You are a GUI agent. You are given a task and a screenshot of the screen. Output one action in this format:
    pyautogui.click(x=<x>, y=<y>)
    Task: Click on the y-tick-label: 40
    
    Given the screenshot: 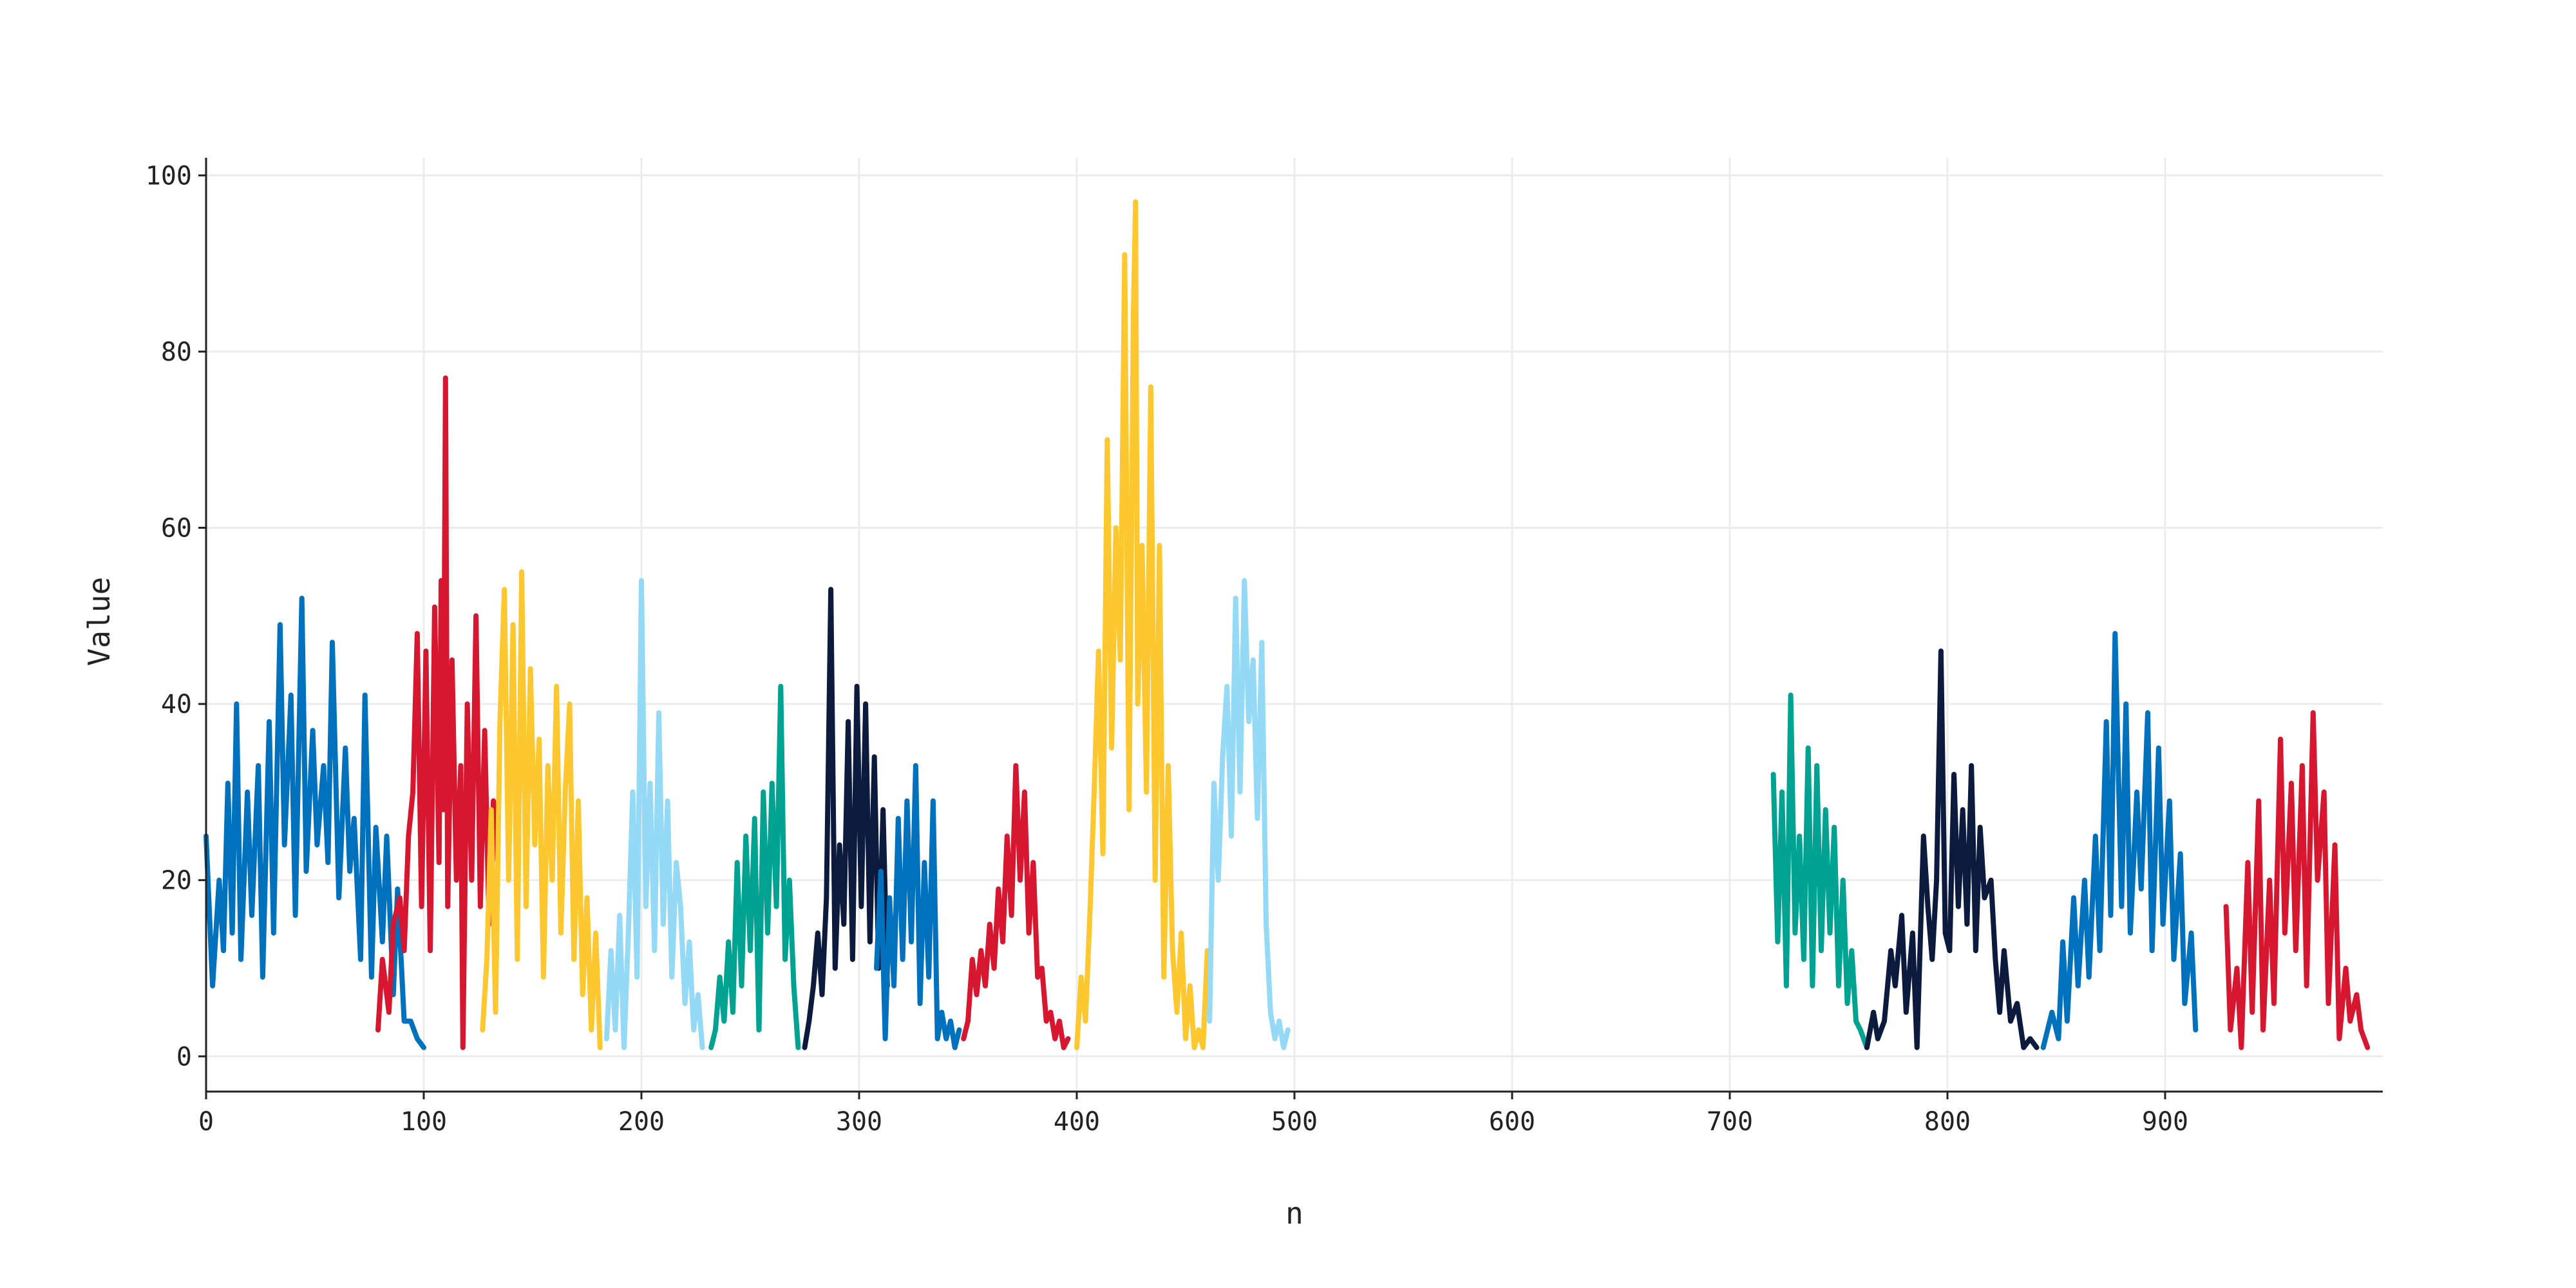 What is the action you would take?
    pyautogui.click(x=176, y=705)
    